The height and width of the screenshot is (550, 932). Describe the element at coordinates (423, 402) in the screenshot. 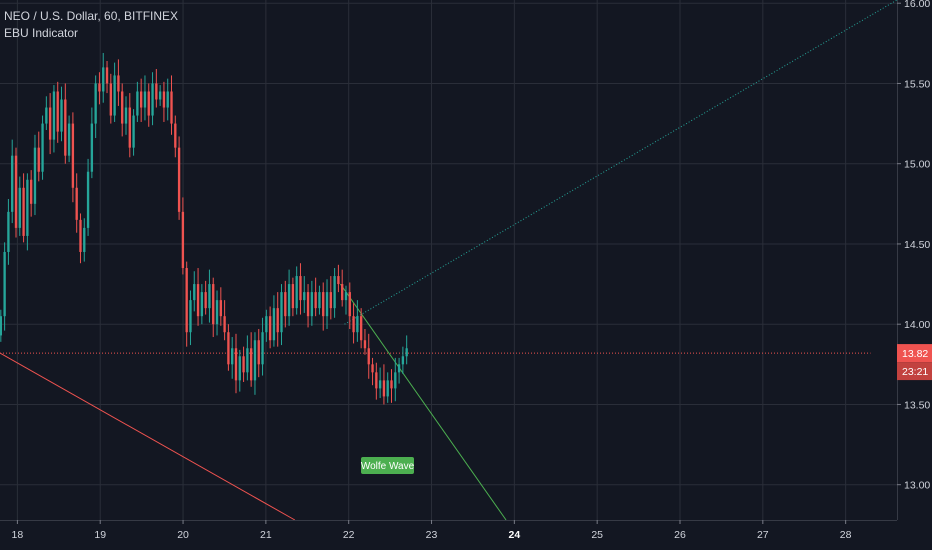

I see `wolfe-wave-line` at that location.